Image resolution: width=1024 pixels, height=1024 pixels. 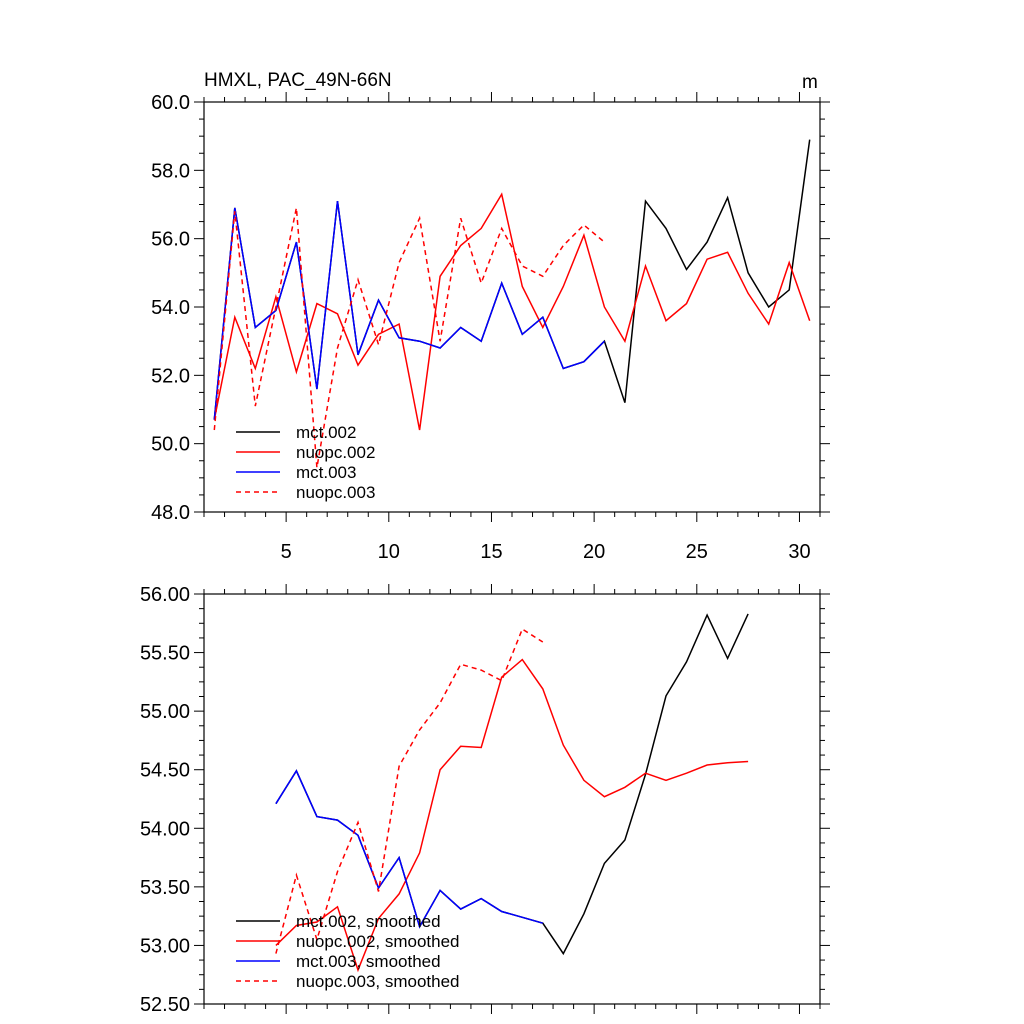 What do you see at coordinates (165, 946) in the screenshot?
I see `y-tick-label: 53.00` at bounding box center [165, 946].